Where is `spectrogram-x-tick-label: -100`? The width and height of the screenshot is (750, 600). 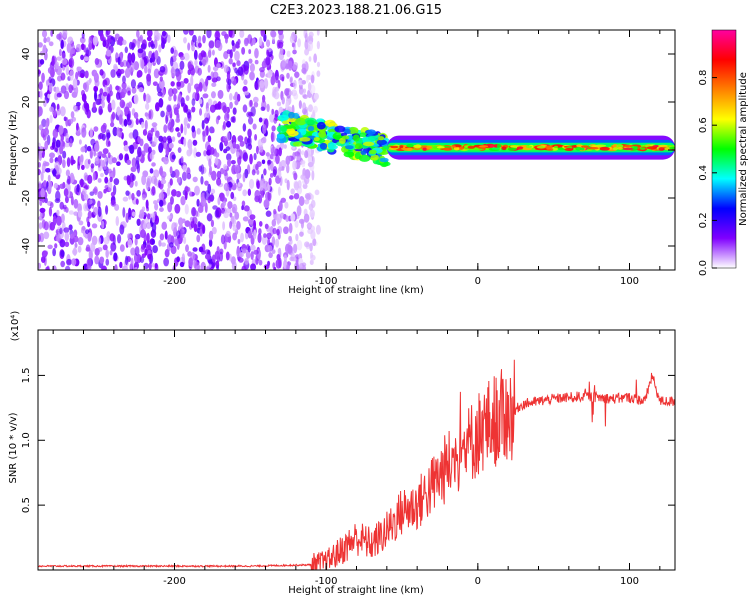
spectrogram-x-tick-label: -100 is located at coordinates (326, 281).